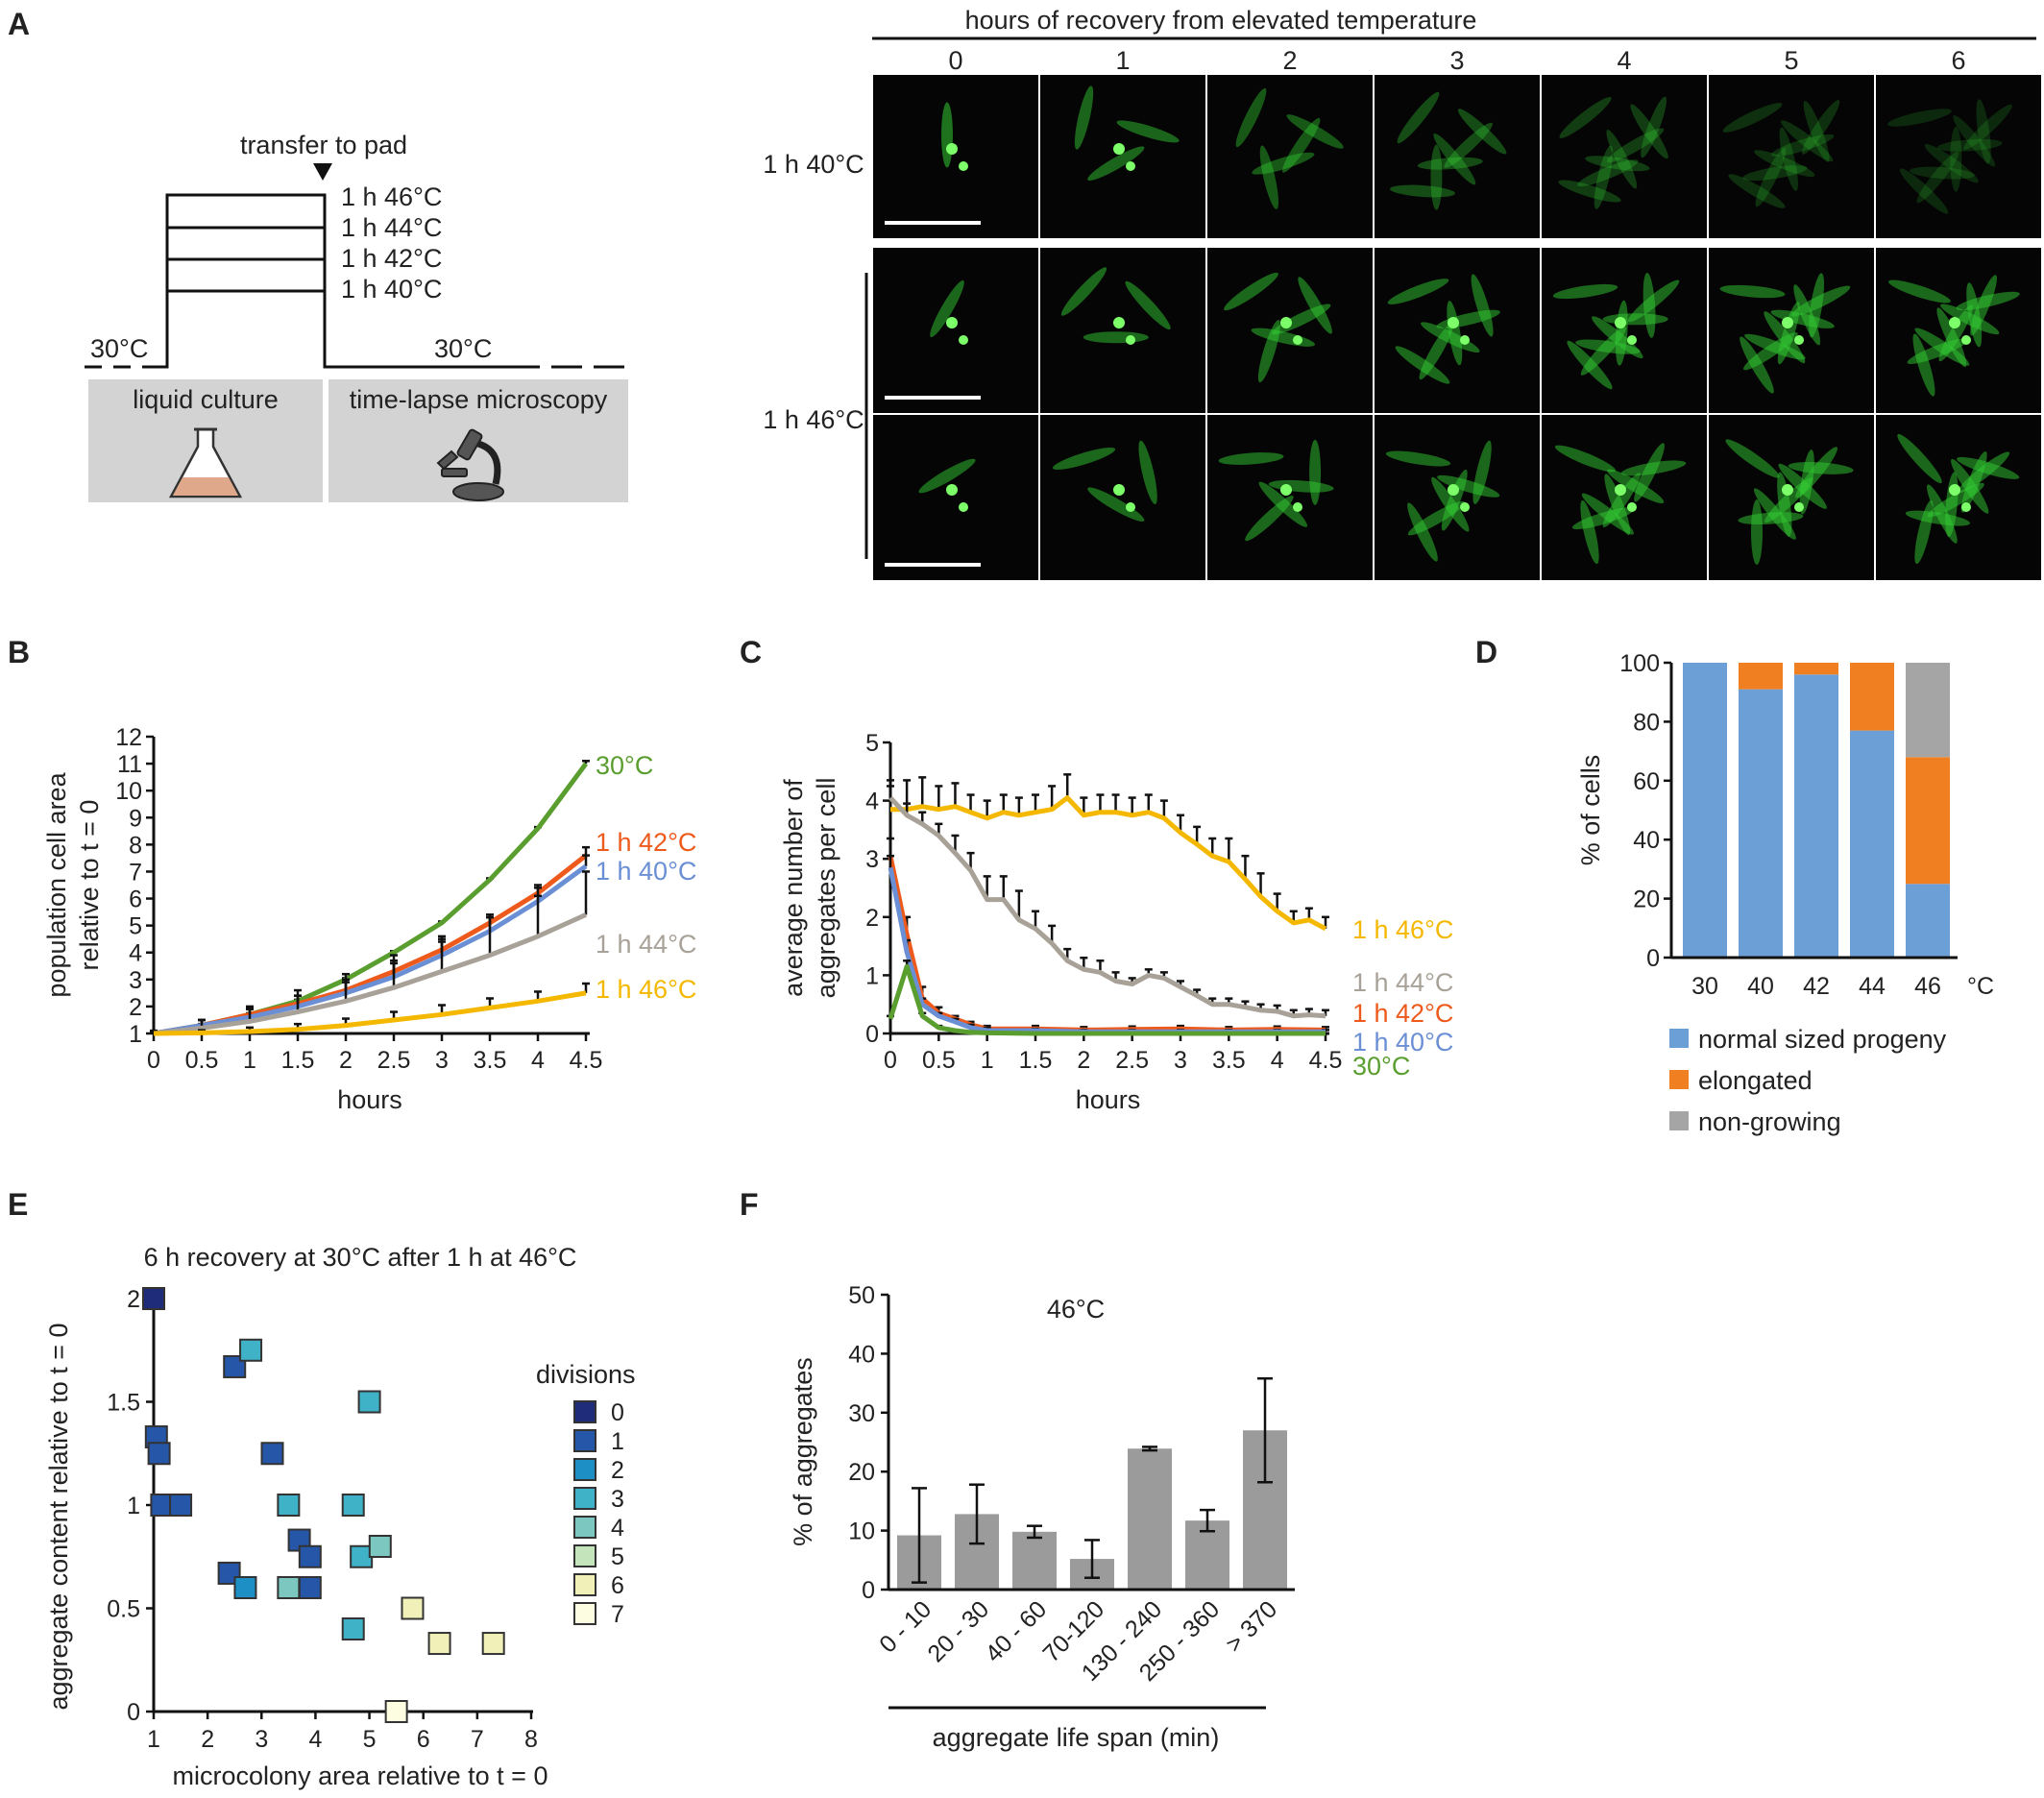 This screenshot has width=2044, height=1798. I want to click on hour-label: 4, so click(1624, 60).